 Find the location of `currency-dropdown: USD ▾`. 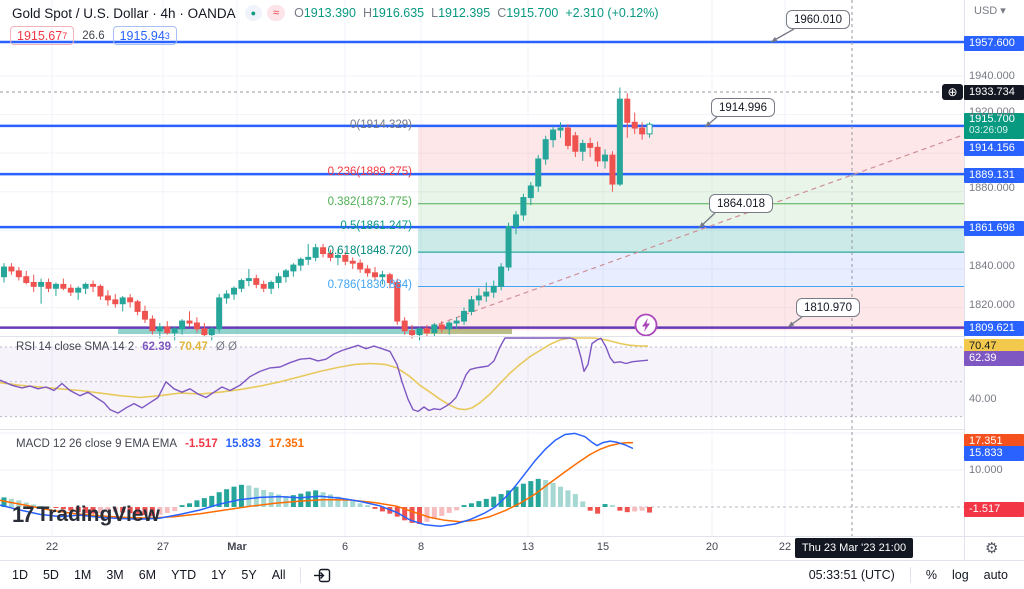

currency-dropdown: USD ▾ is located at coordinates (990, 11).